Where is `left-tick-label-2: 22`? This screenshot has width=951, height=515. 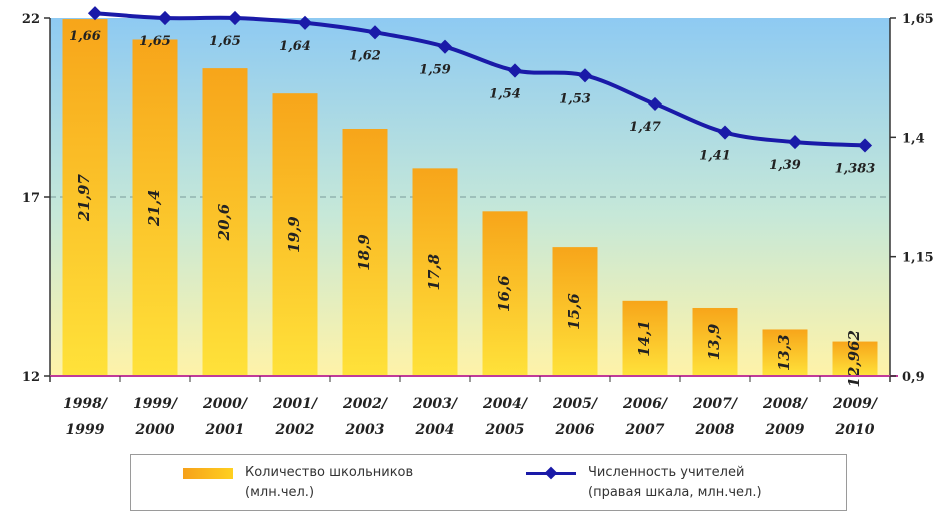 left-tick-label-2: 22 is located at coordinates (31, 19).